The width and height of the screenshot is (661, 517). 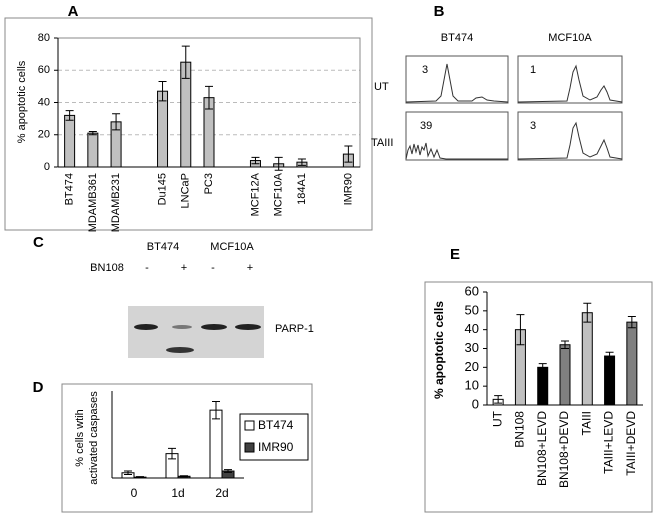 I want to click on blot, so click(x=196, y=332).